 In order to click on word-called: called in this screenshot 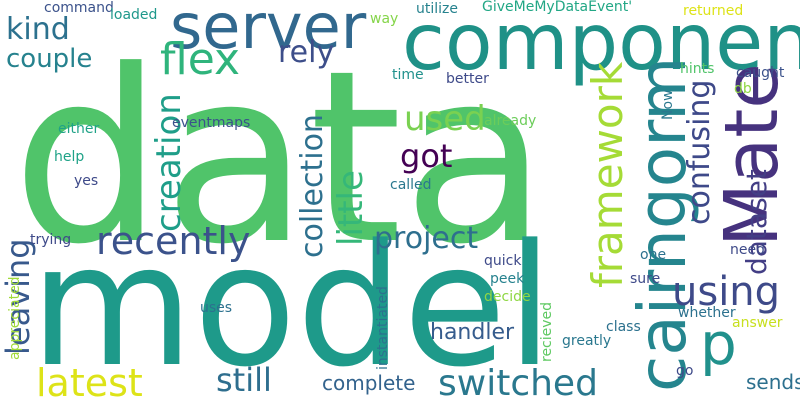, I will do `click(411, 185)`.